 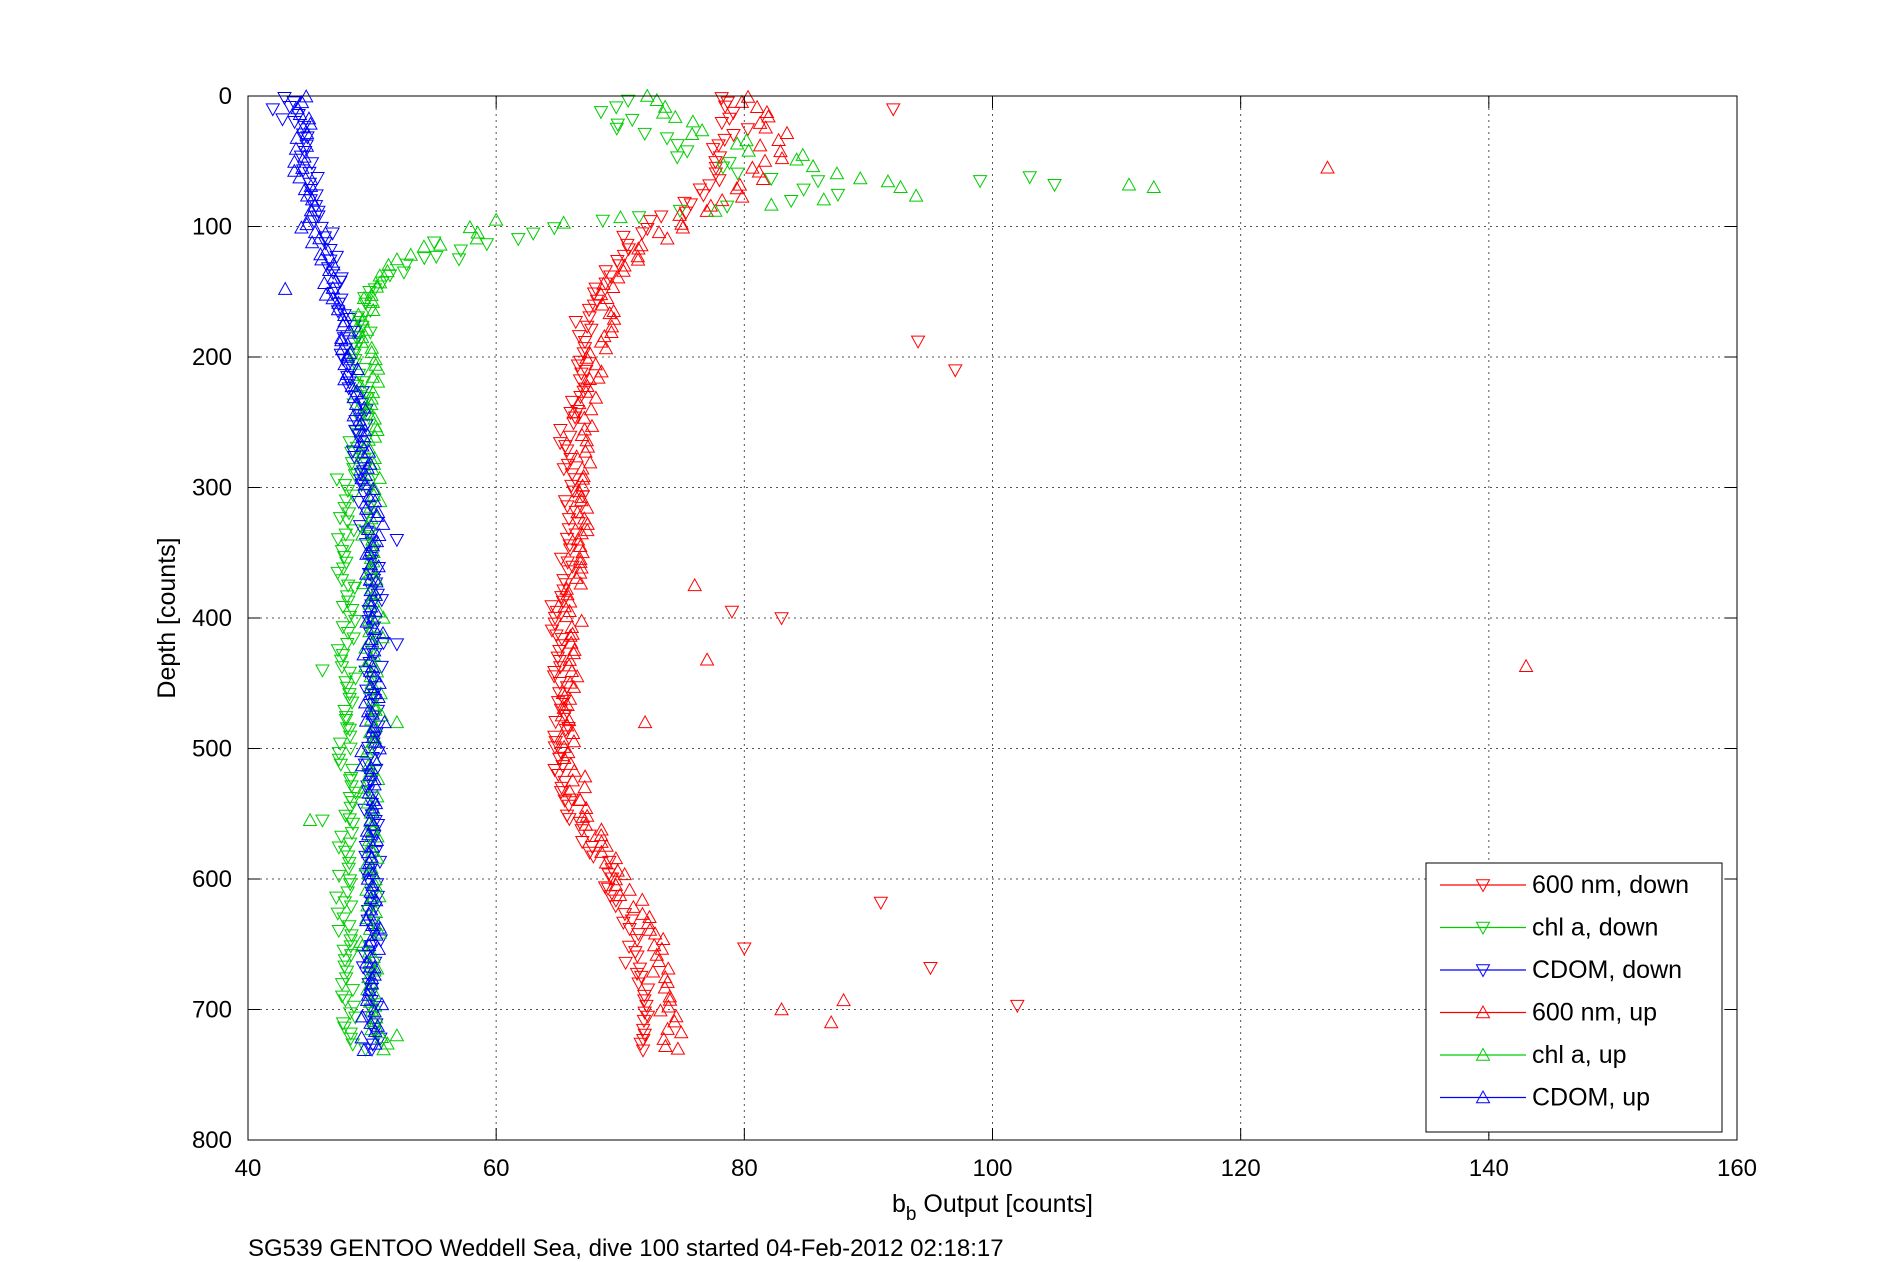 What do you see at coordinates (1533, 1055) in the screenshot?
I see `legend-item: chl a, up` at bounding box center [1533, 1055].